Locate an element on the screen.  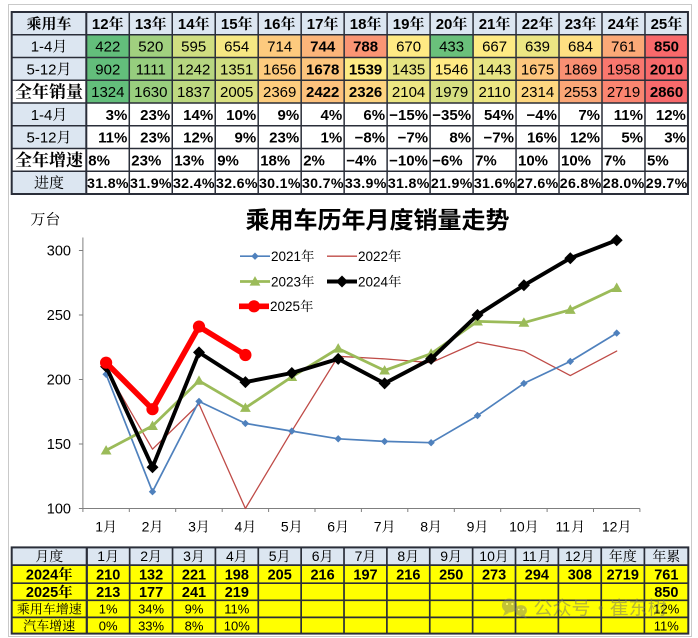
svg-text: 2104 is located at coordinates (408, 92).